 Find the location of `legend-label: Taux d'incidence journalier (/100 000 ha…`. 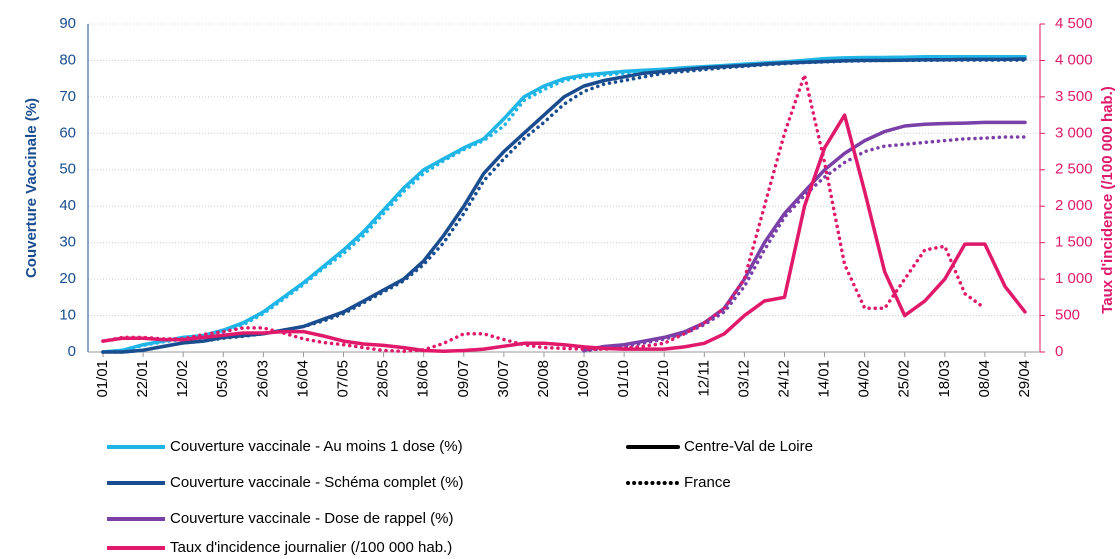

legend-label: Taux d'incidence journalier (/100 000 ha… is located at coordinates (311, 547).